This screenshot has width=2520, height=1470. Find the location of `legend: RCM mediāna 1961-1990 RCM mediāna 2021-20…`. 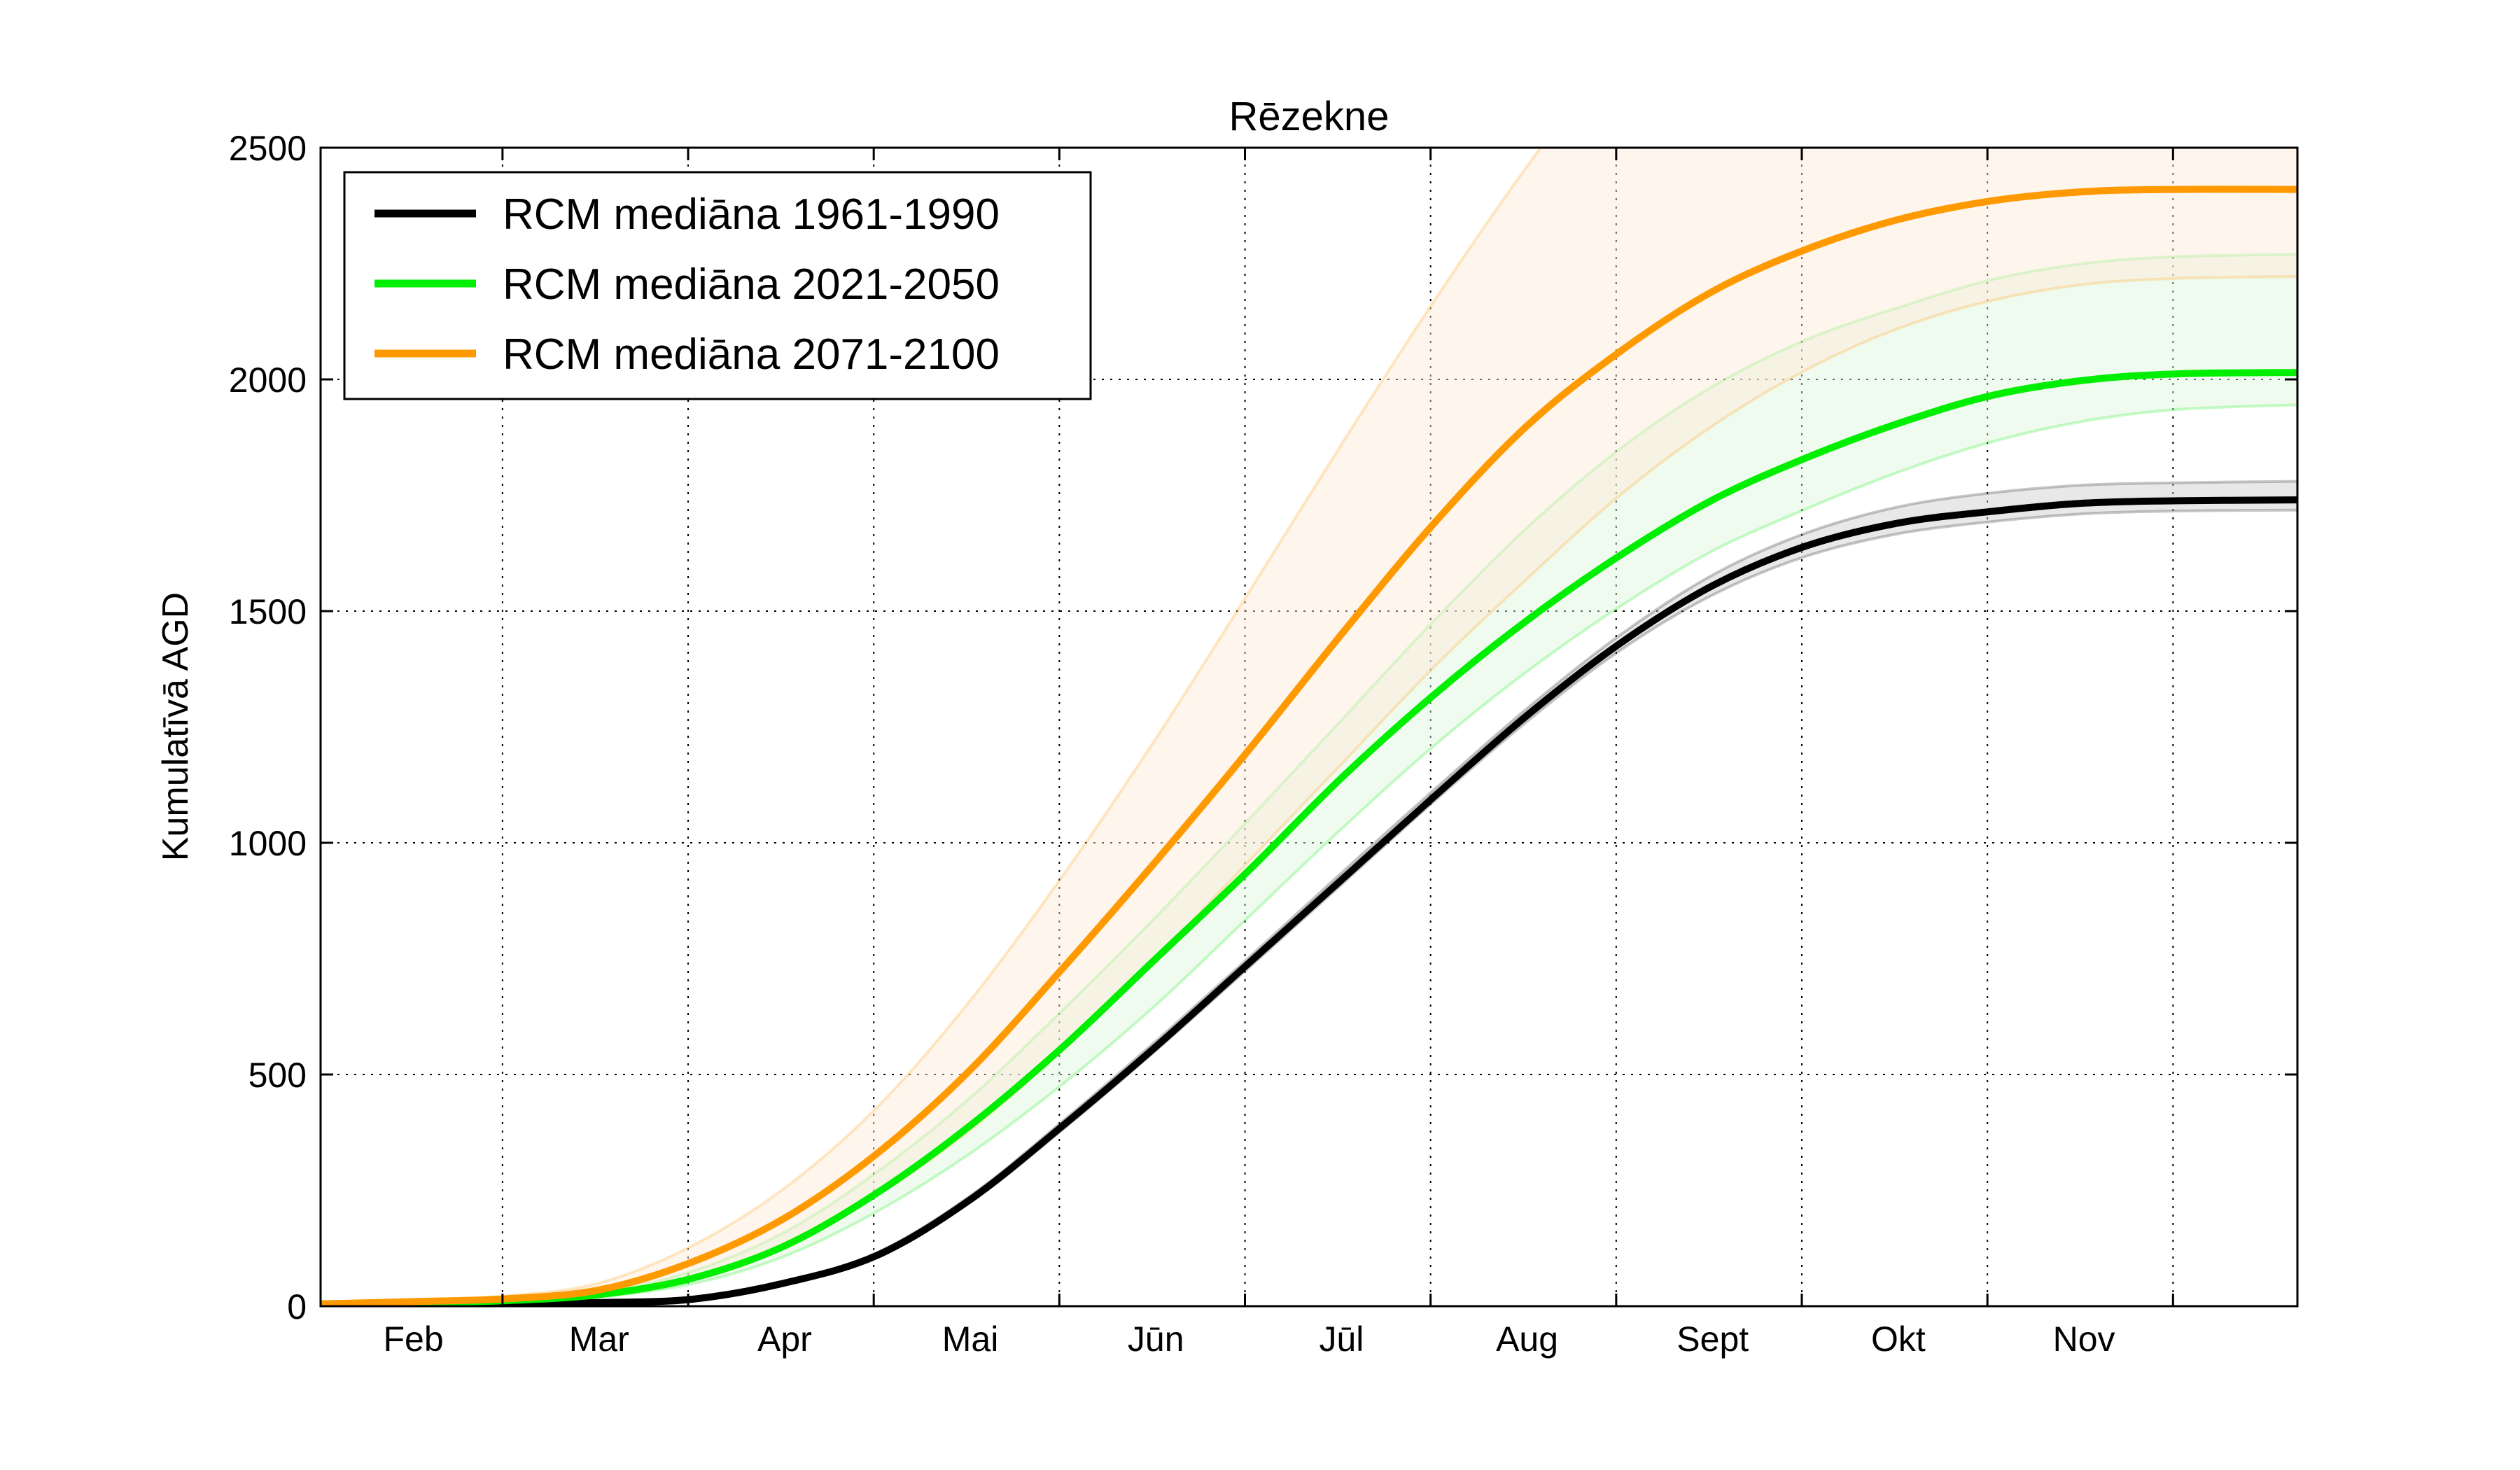

legend: RCM mediāna 1961-1990 RCM mediāna 2021-20… is located at coordinates (717, 285).